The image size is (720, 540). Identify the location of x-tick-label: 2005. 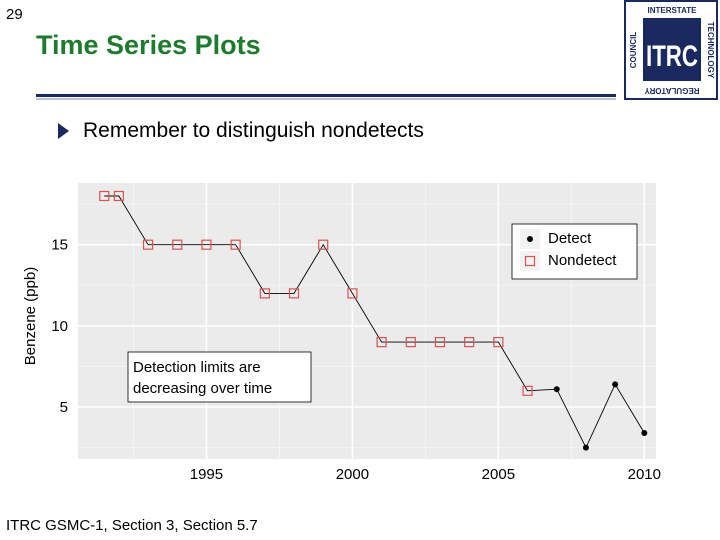
(498, 474).